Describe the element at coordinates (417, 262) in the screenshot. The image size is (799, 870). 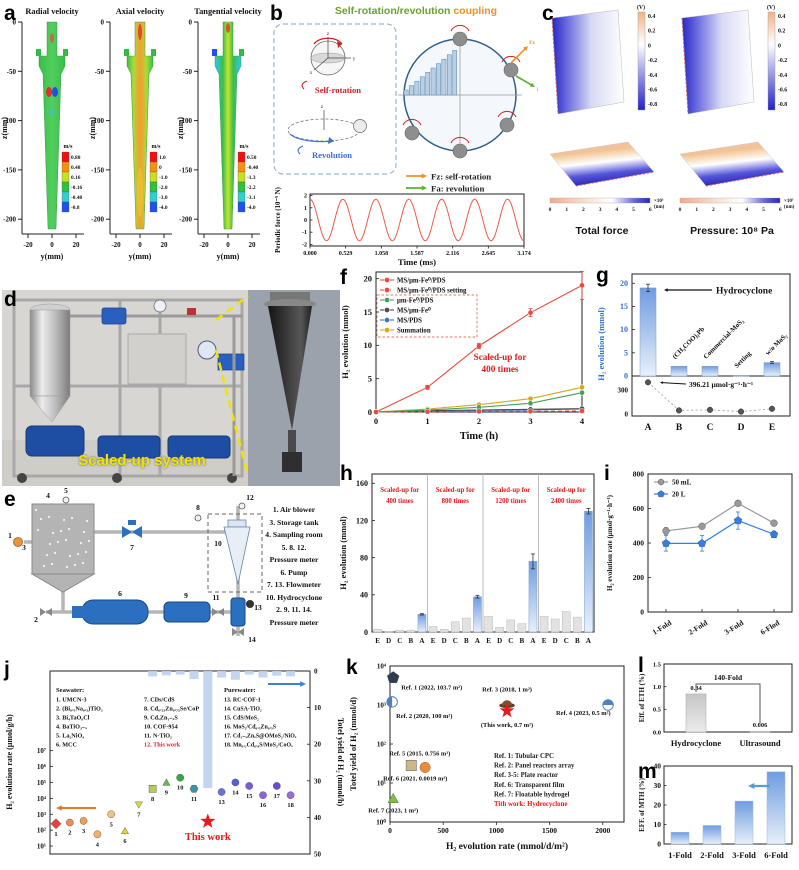
I see `x-axis-label: Time (ms)` at that location.